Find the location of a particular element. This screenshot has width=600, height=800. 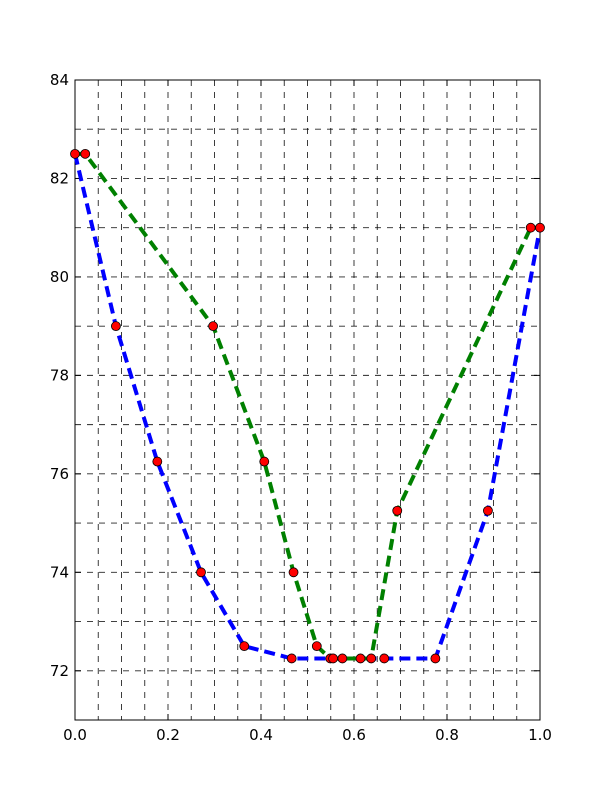

x-tick-label: 0.0 is located at coordinates (75, 735).